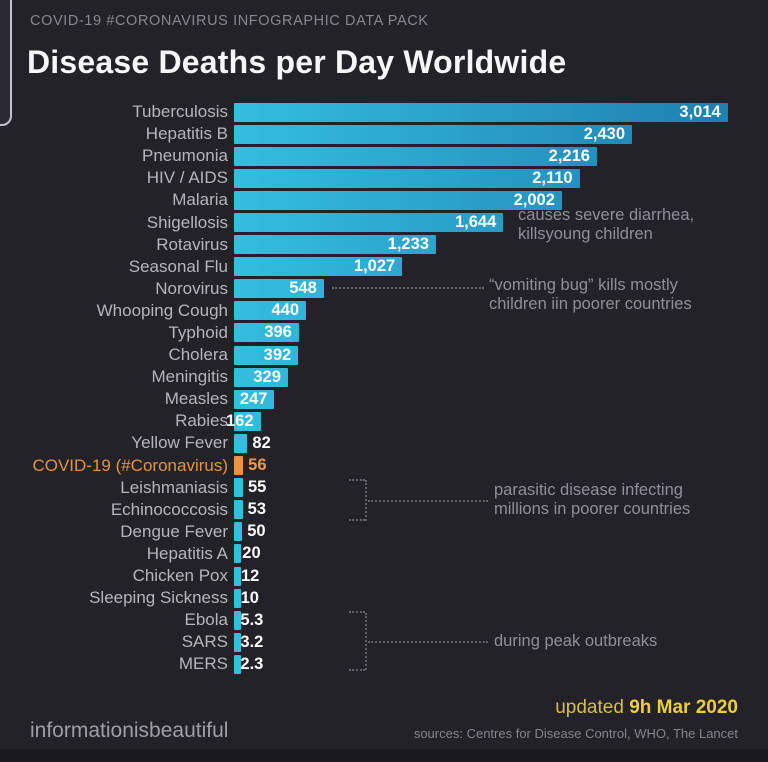 The height and width of the screenshot is (762, 768). Describe the element at coordinates (415, 156) in the screenshot. I see `bar: 2,216` at that location.